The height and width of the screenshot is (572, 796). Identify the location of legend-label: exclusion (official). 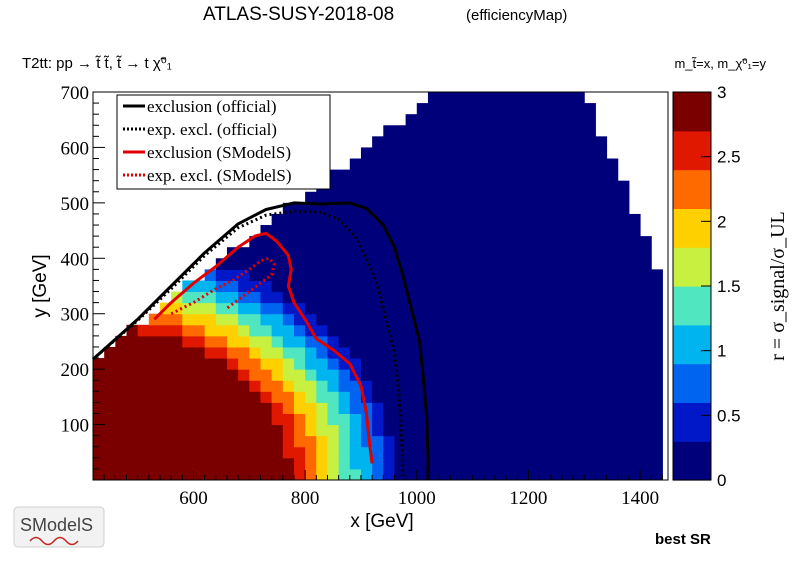
(212, 106).